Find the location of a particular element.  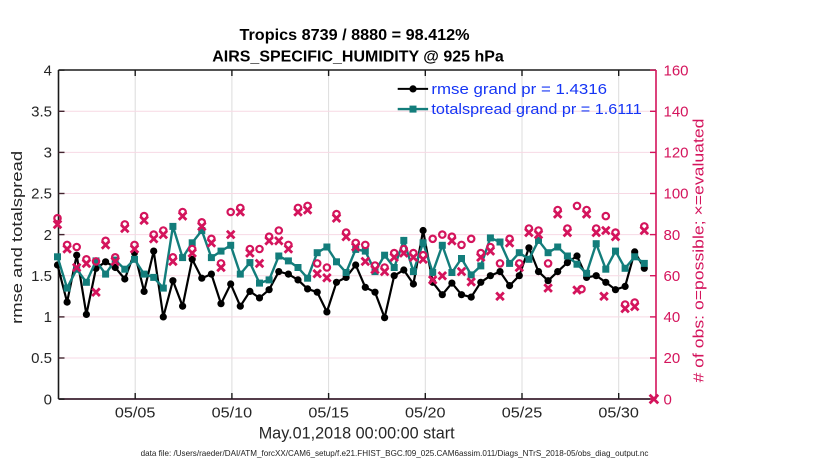

svg-text: 160 is located at coordinates (676, 70).